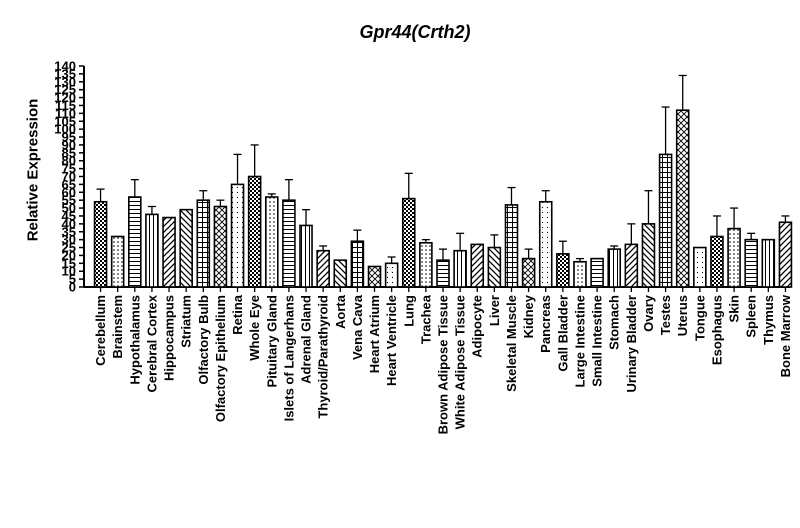 The width and height of the screenshot is (800, 528). Describe the element at coordinates (72, 287) in the screenshot. I see `y-tick-label: 0` at that location.